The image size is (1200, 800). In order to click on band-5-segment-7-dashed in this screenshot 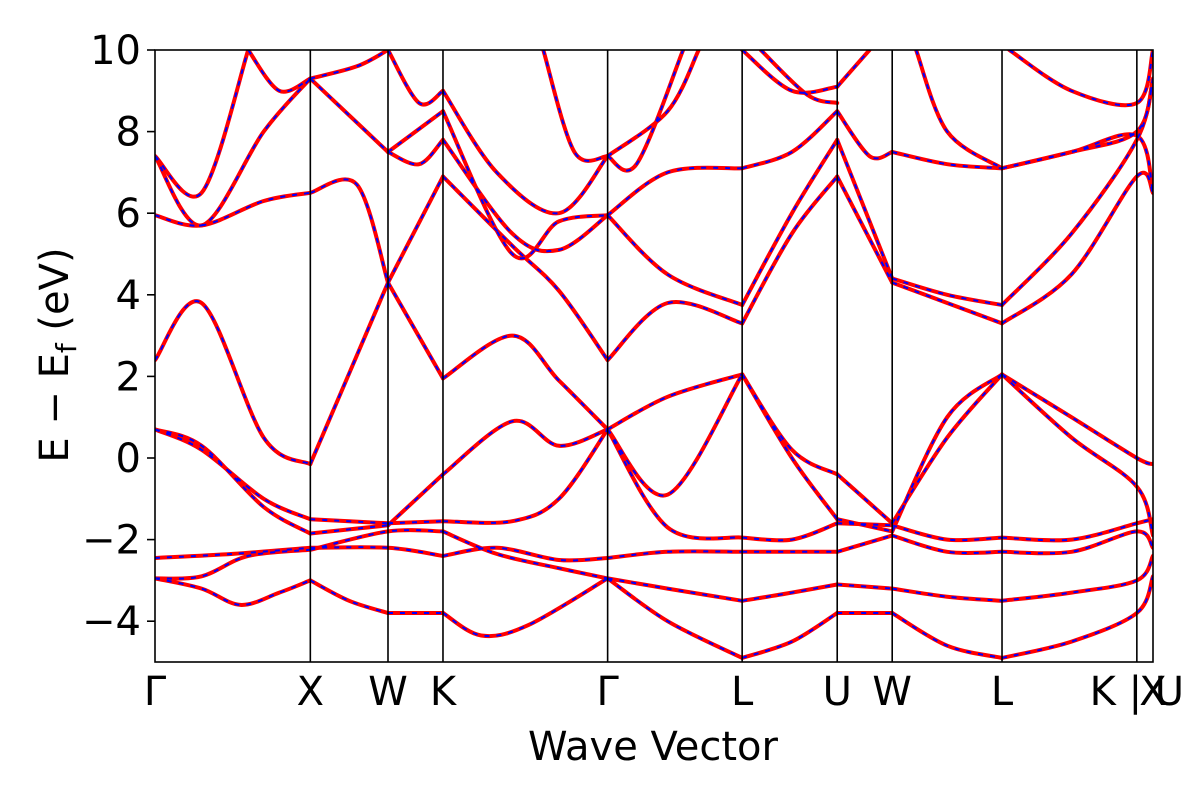, I will do `click(947, 452)`.